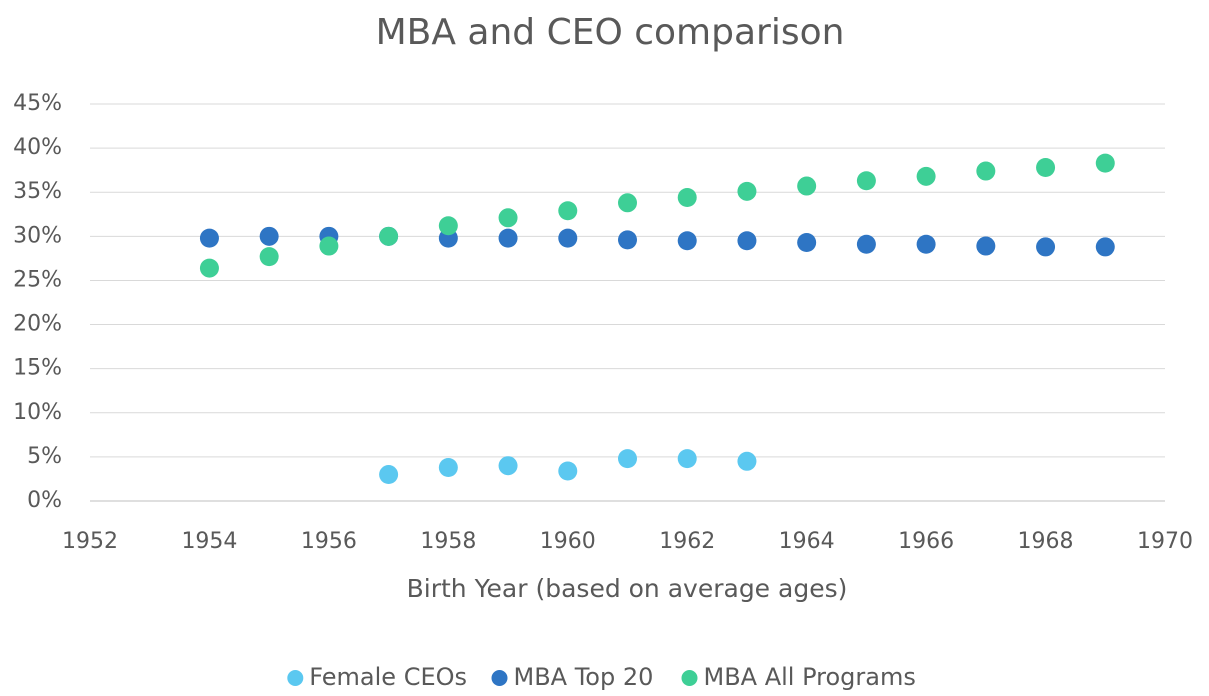 The image size is (1209, 696). I want to click on y-tick-label: 25%, so click(37, 279).